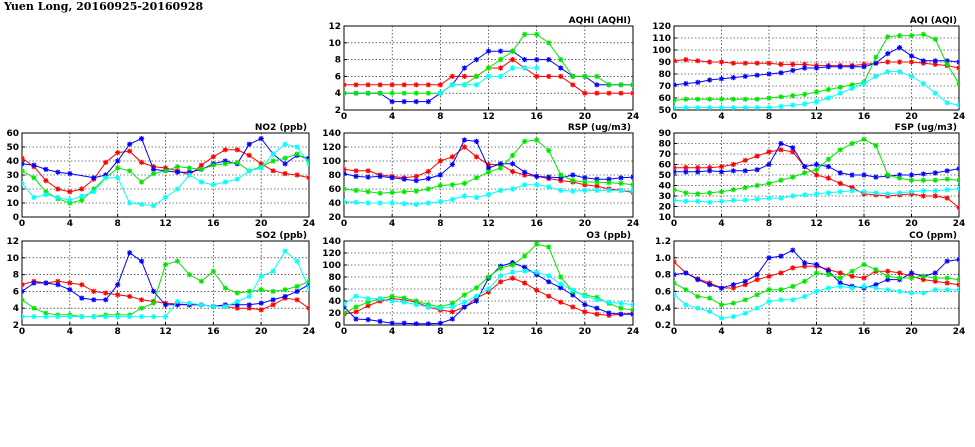  What do you see at coordinates (331, 134) in the screenshot?
I see `y-tick-label: 140` at bounding box center [331, 134].